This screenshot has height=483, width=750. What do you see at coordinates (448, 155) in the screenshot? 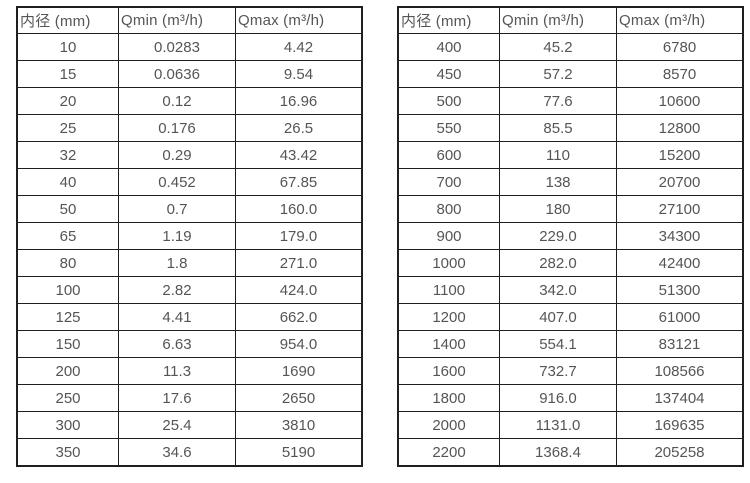
I see `cell: 600` at bounding box center [448, 155].